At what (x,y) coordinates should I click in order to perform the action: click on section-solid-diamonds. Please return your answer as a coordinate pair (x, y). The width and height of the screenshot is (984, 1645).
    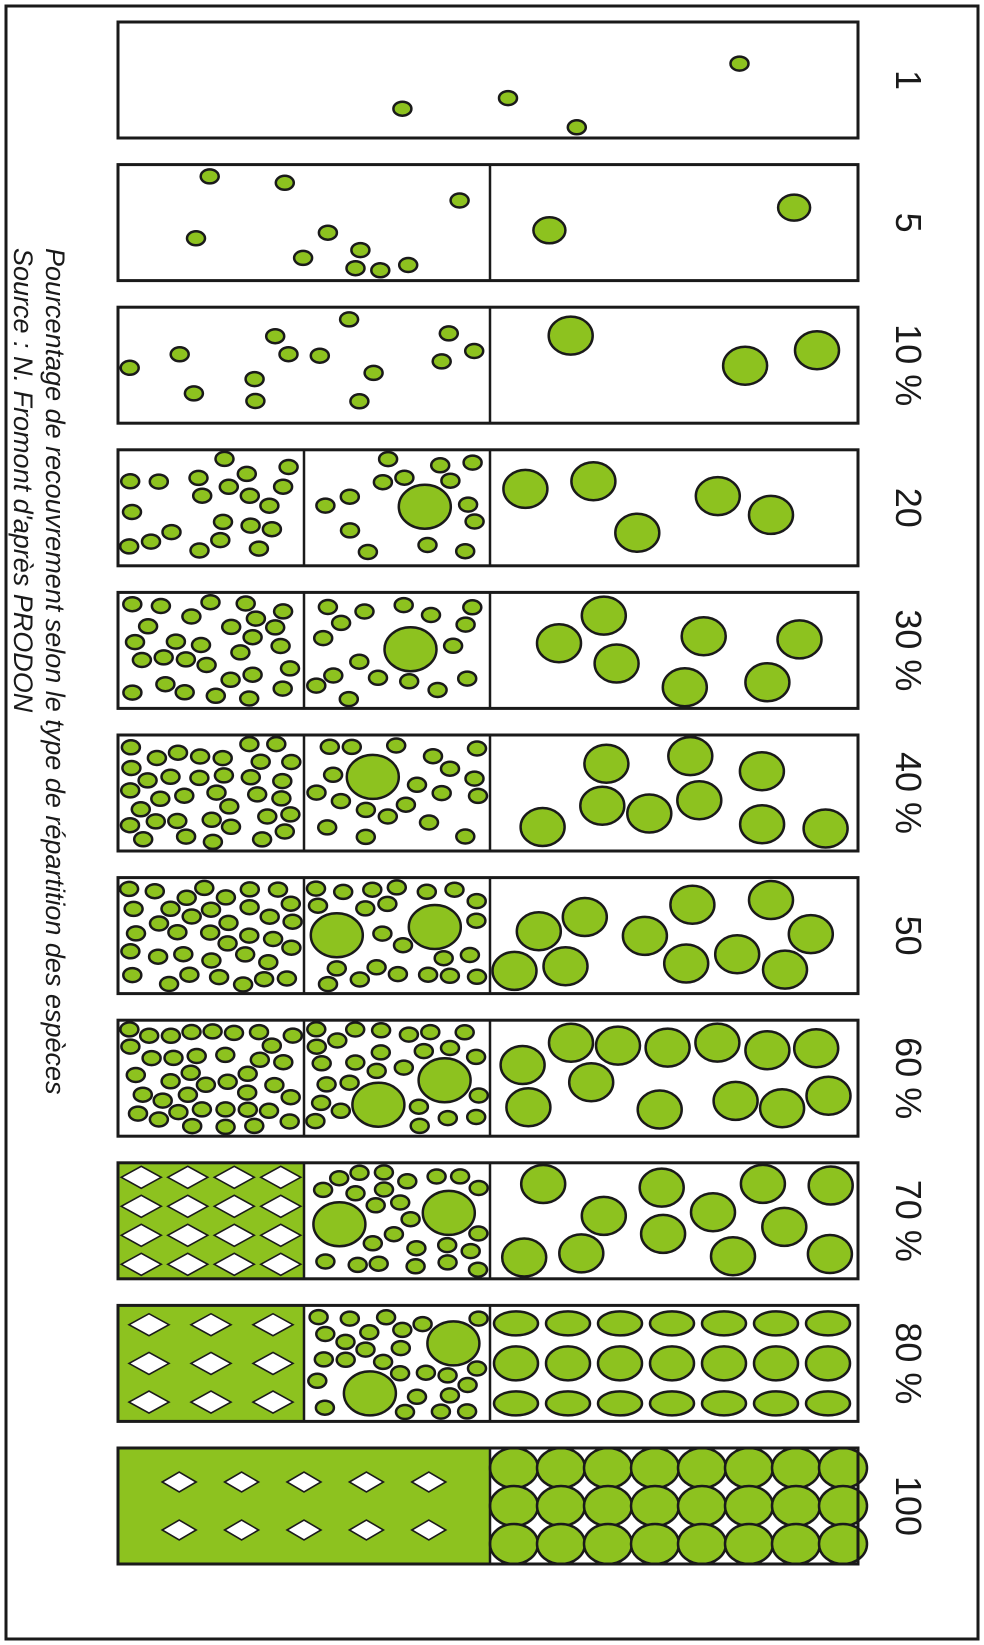
    Looking at the image, I should click on (304, 1506).